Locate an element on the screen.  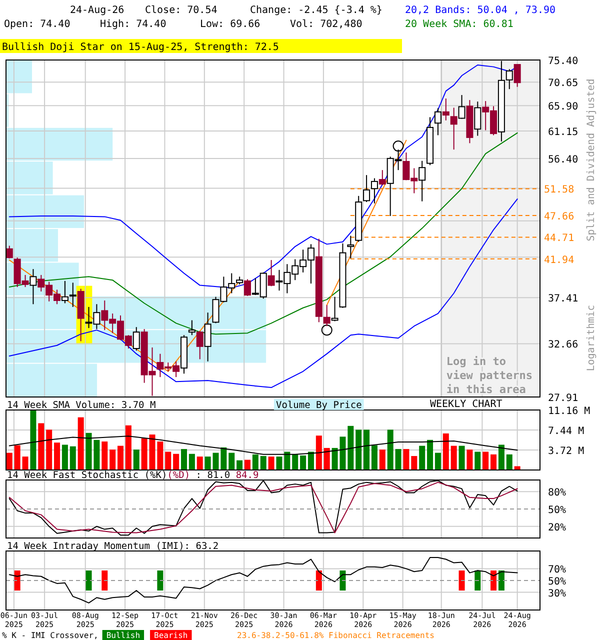
ref-line-label: 51.58 is located at coordinates (559, 190).